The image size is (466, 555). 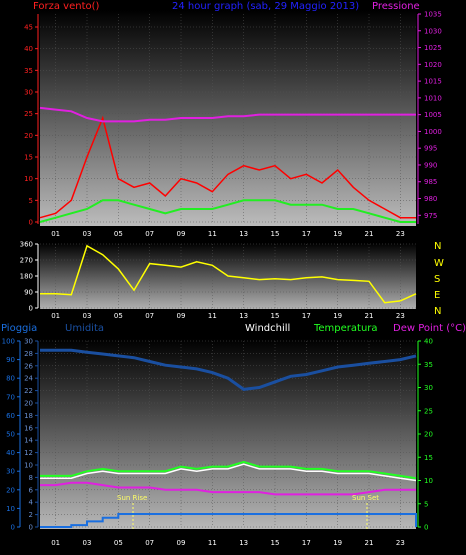 What do you see at coordinates (28, 71) in the screenshot?
I see `left-tick-label: 35` at bounding box center [28, 71].